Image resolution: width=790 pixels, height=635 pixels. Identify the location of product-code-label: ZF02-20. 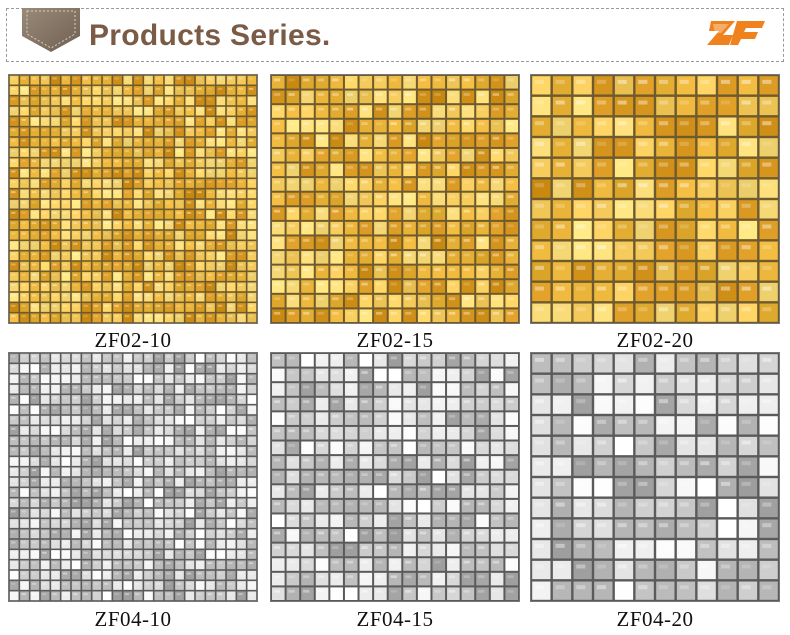
(655, 340).